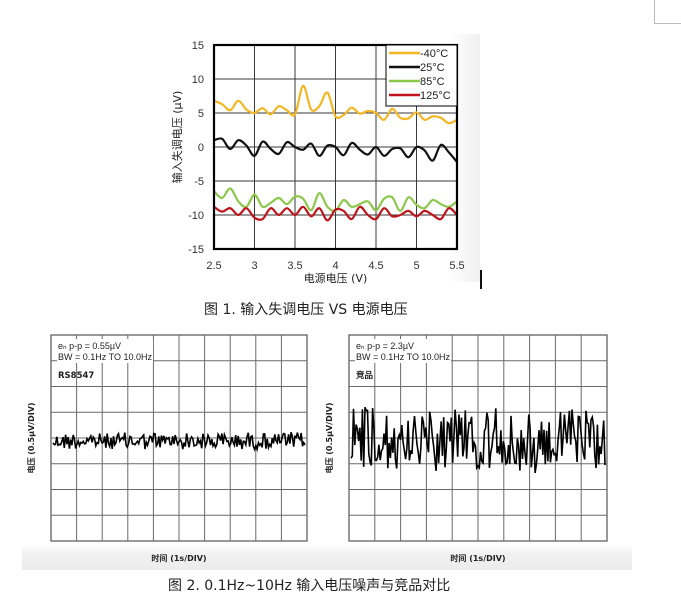 The width and height of the screenshot is (681, 616). I want to click on x-tick-label: 4.5, so click(375, 266).